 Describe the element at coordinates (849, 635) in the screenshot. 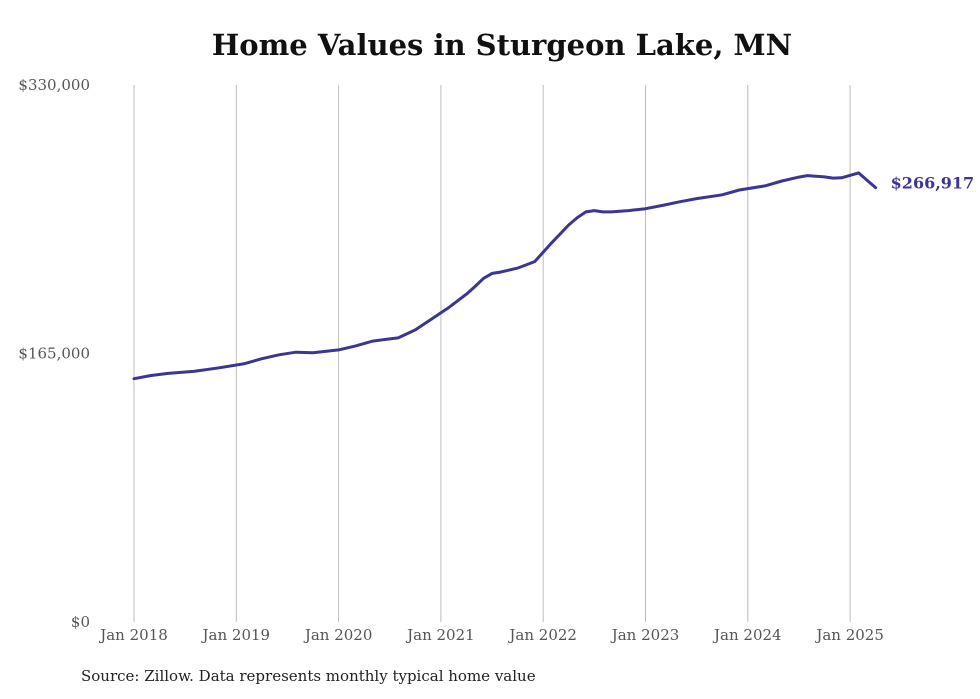

I see `x-tick-label: Jan 2025` at that location.